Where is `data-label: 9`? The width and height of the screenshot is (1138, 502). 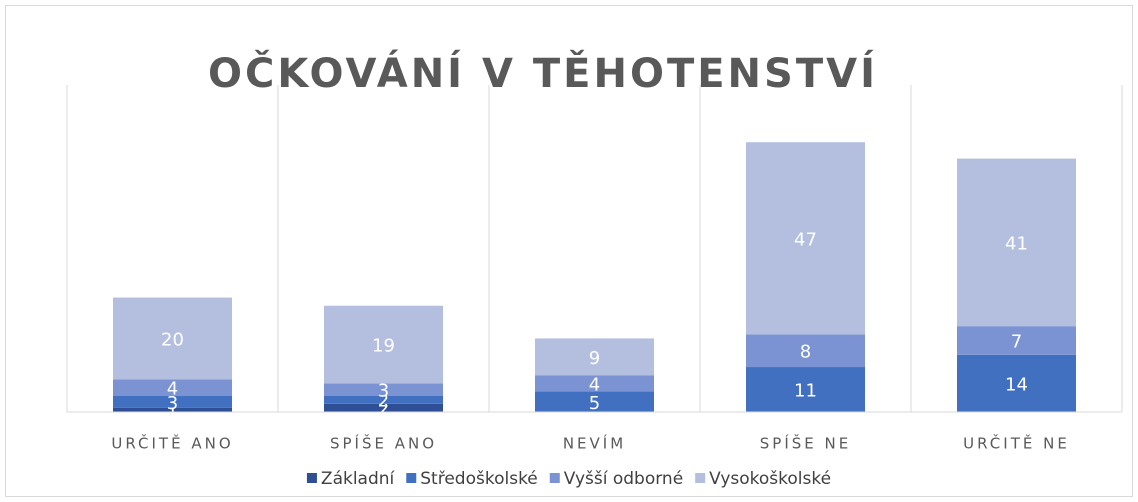 data-label: 9 is located at coordinates (594, 358).